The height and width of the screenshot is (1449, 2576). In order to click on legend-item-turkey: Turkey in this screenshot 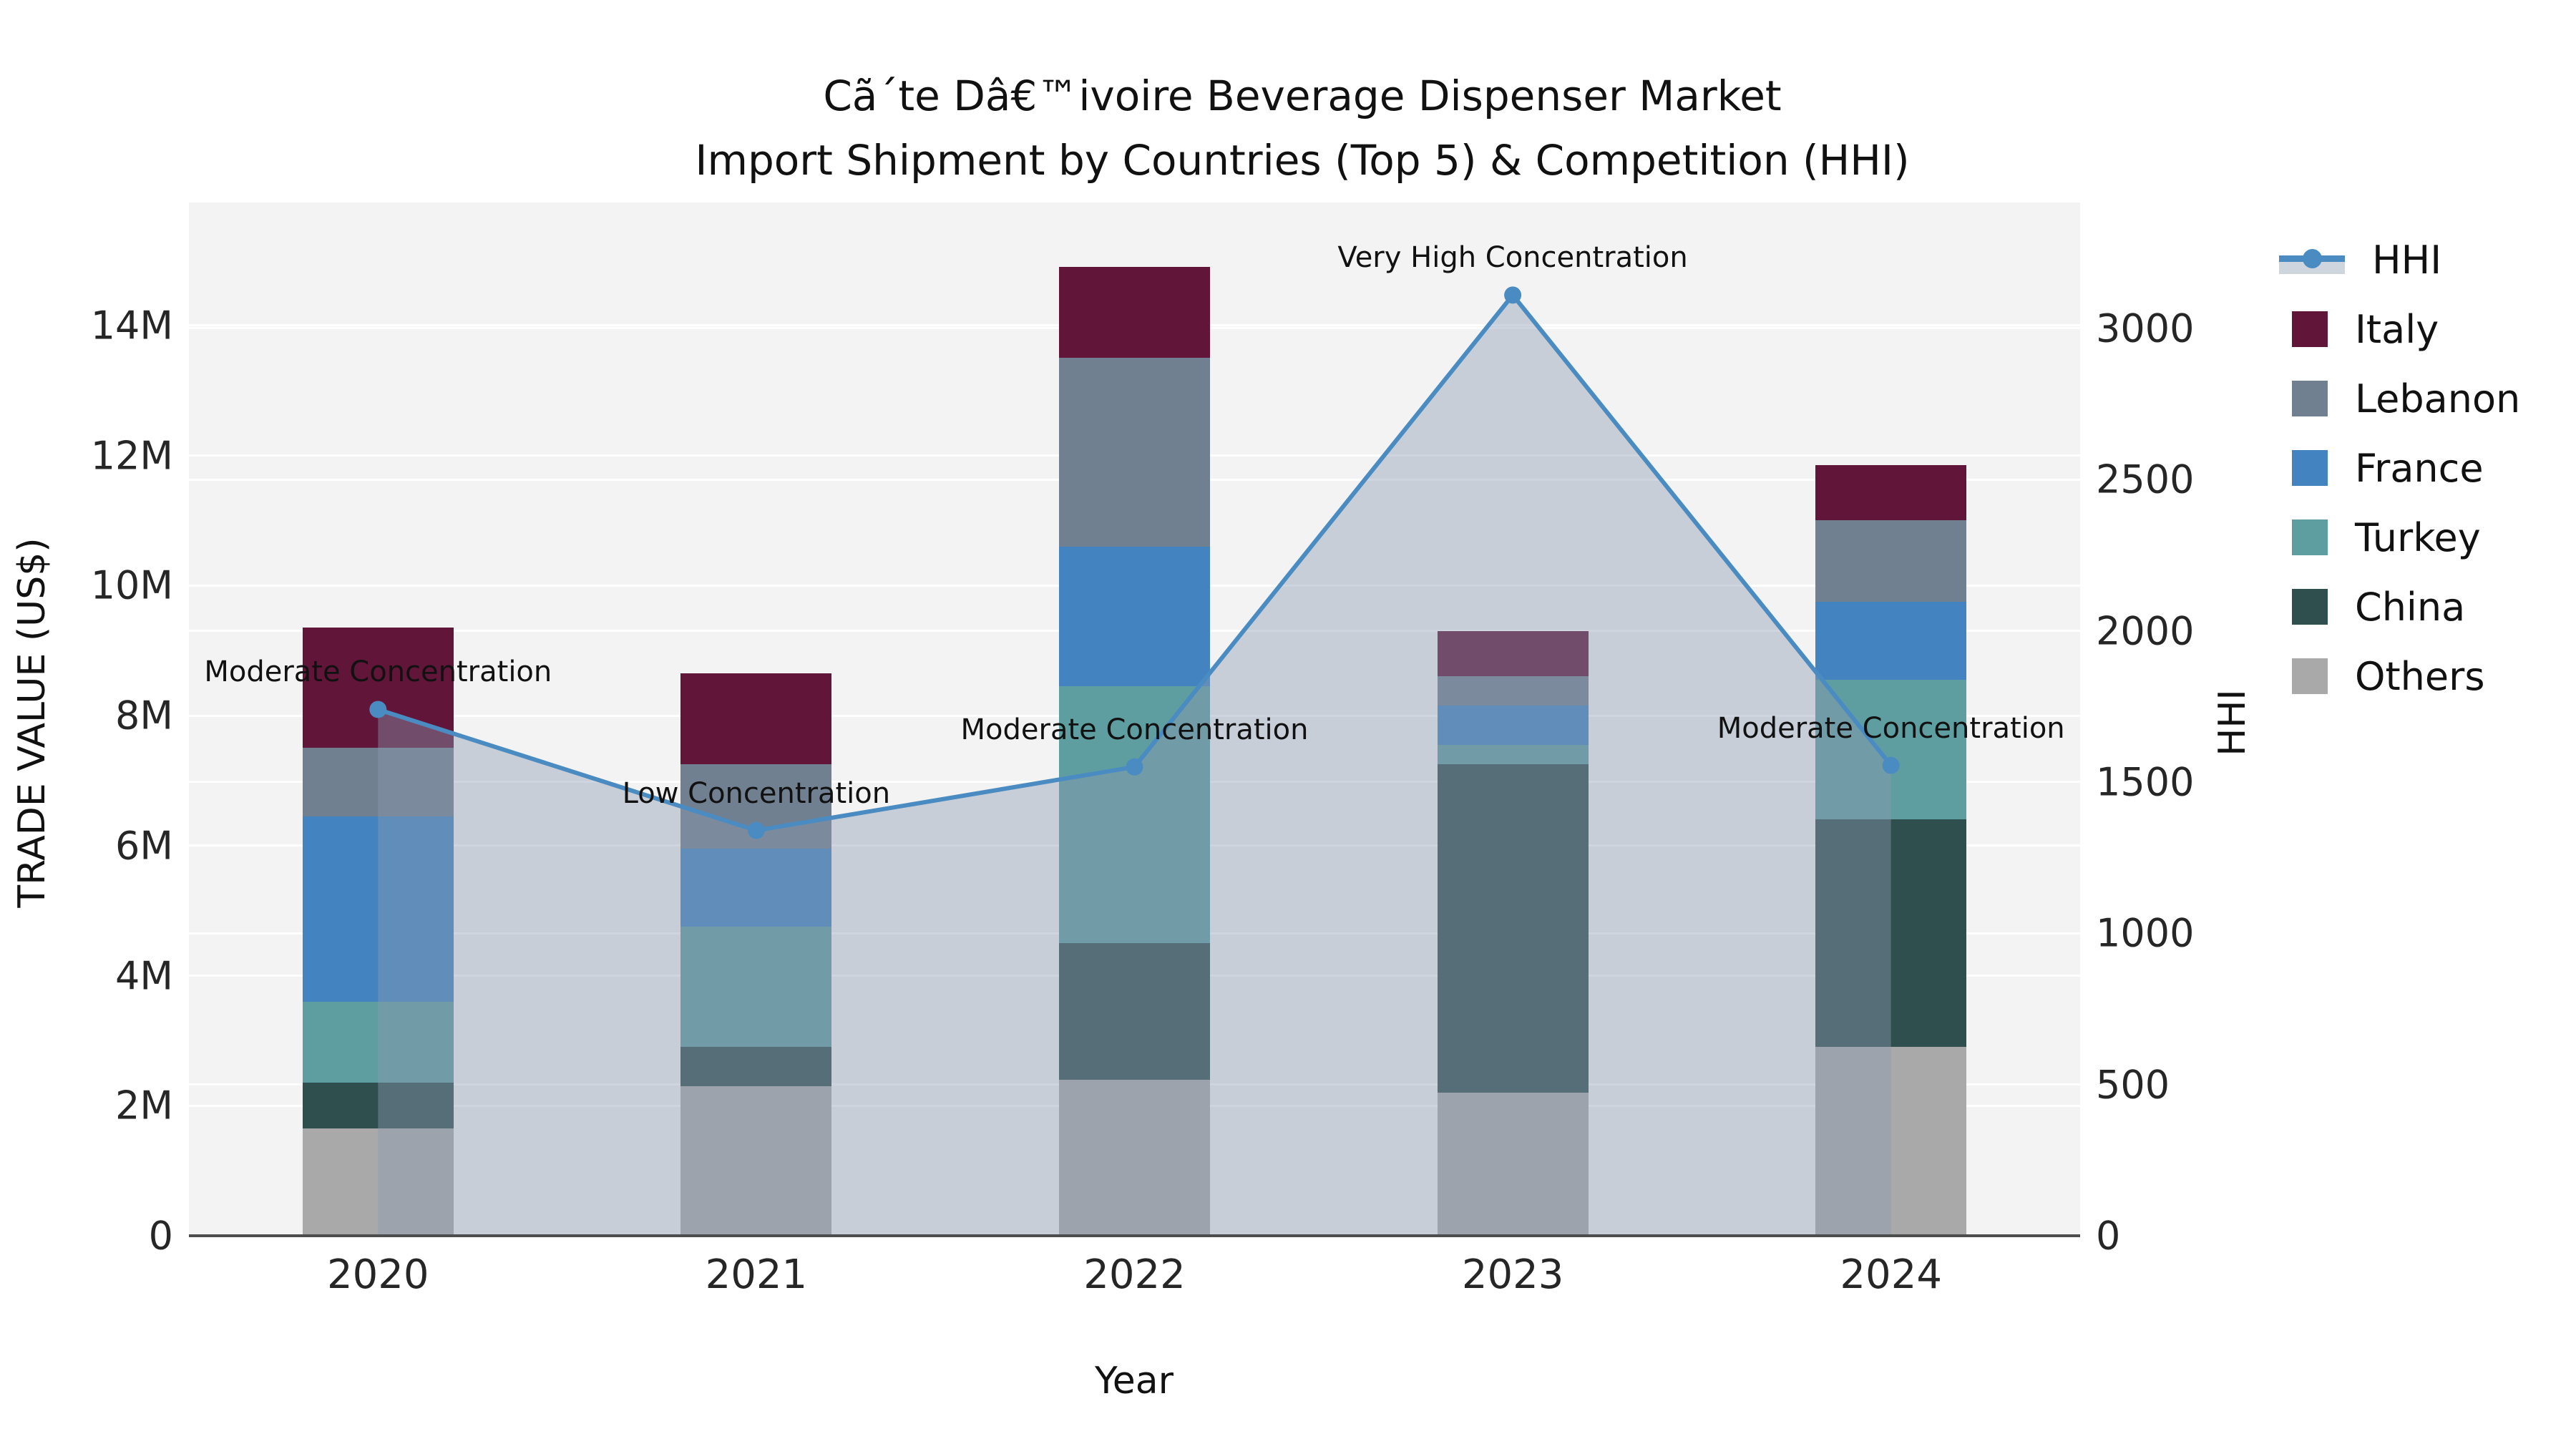, I will do `click(2380, 537)`.